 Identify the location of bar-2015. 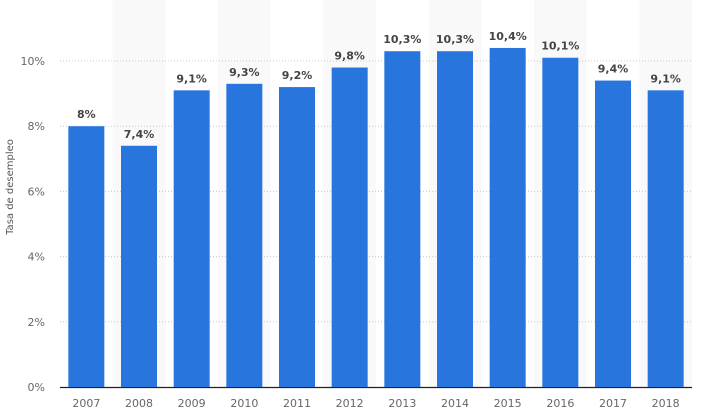
(507, 217).